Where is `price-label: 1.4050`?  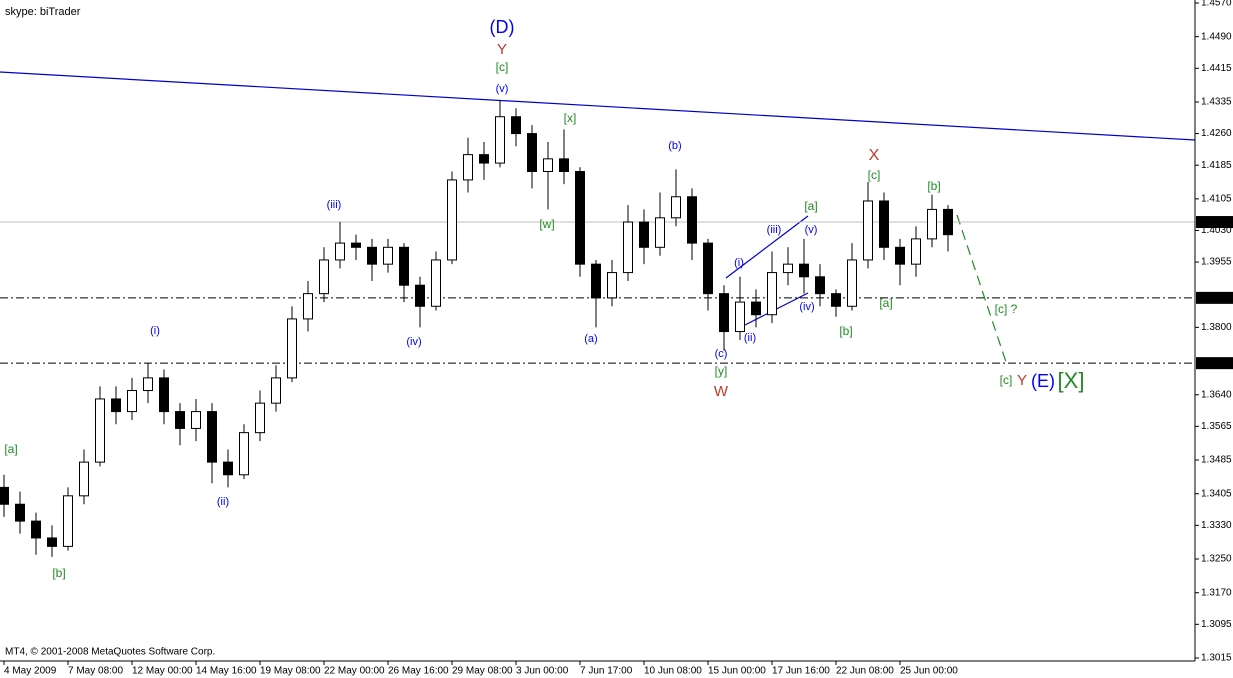
price-label: 1.4050 is located at coordinates (1214, 222).